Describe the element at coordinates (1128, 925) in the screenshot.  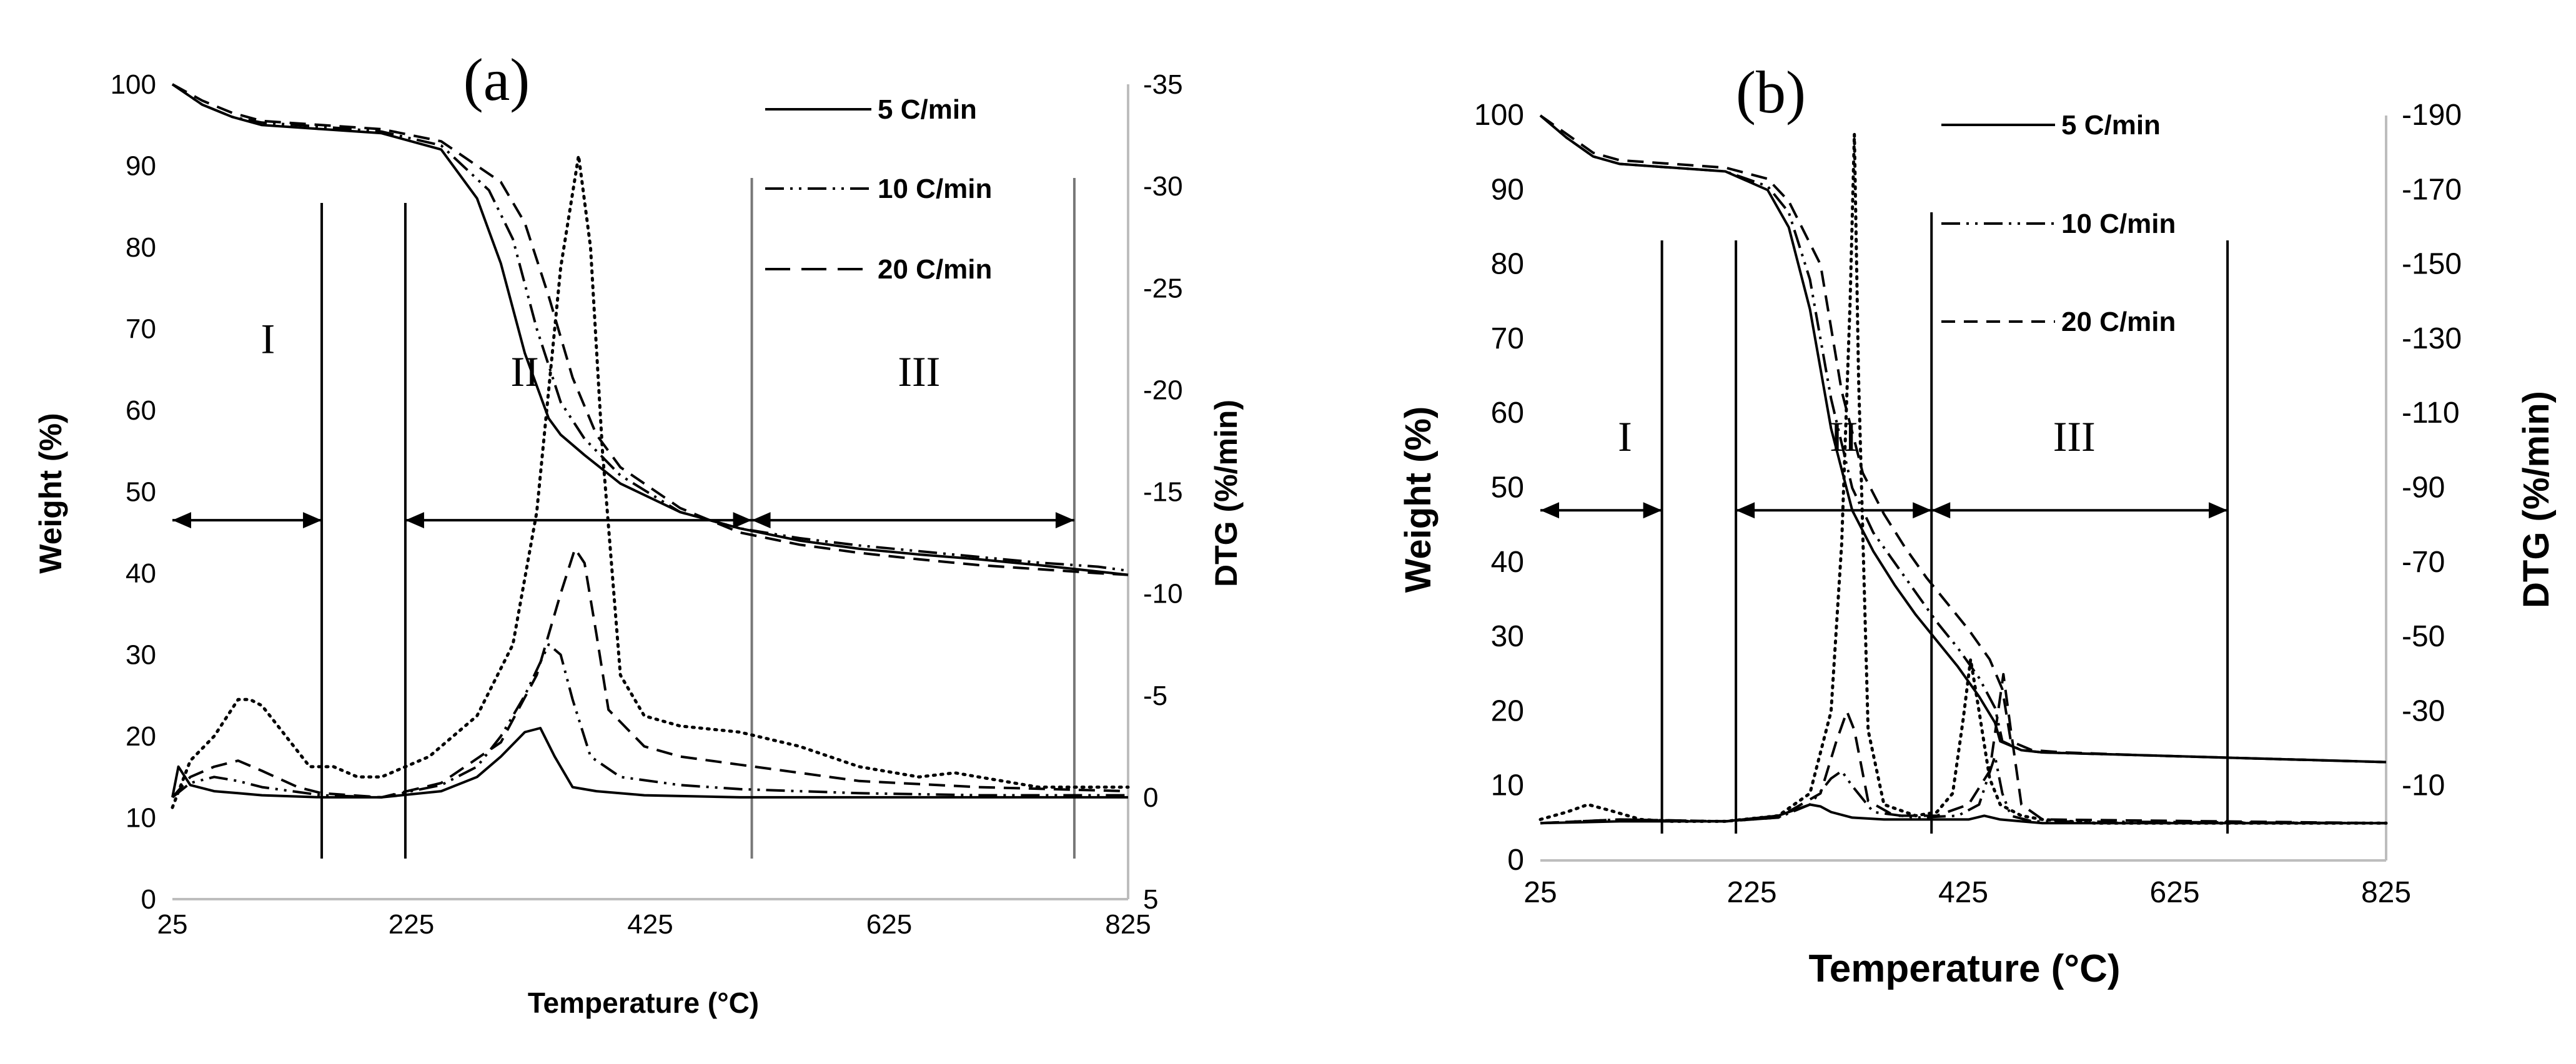
I see `panel-a-xtick: 825` at that location.